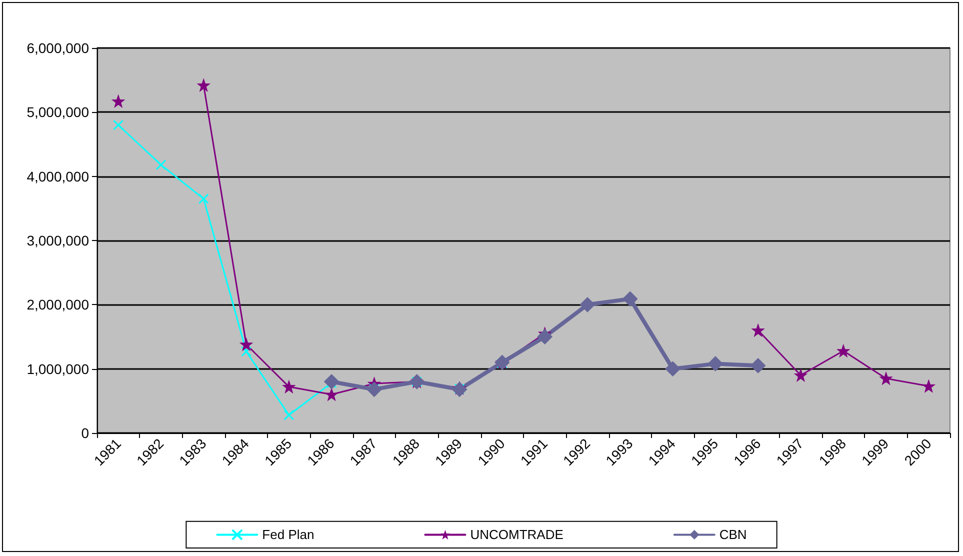  What do you see at coordinates (58, 240) in the screenshot?
I see `y-tick-label: 3,000,000` at bounding box center [58, 240].